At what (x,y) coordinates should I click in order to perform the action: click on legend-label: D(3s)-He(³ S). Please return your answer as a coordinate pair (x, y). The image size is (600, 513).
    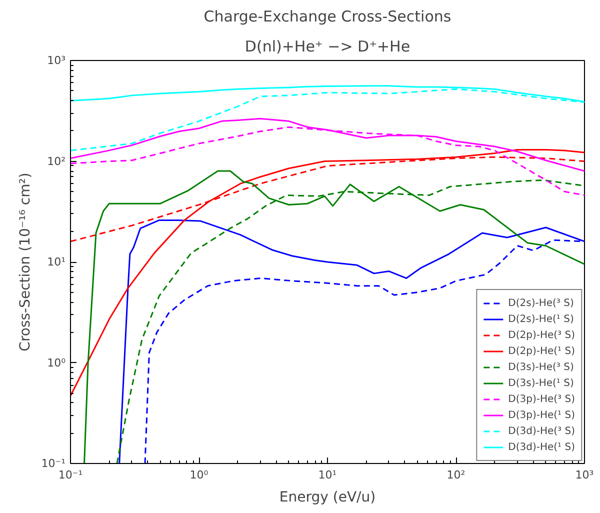
    Looking at the image, I should click on (541, 367).